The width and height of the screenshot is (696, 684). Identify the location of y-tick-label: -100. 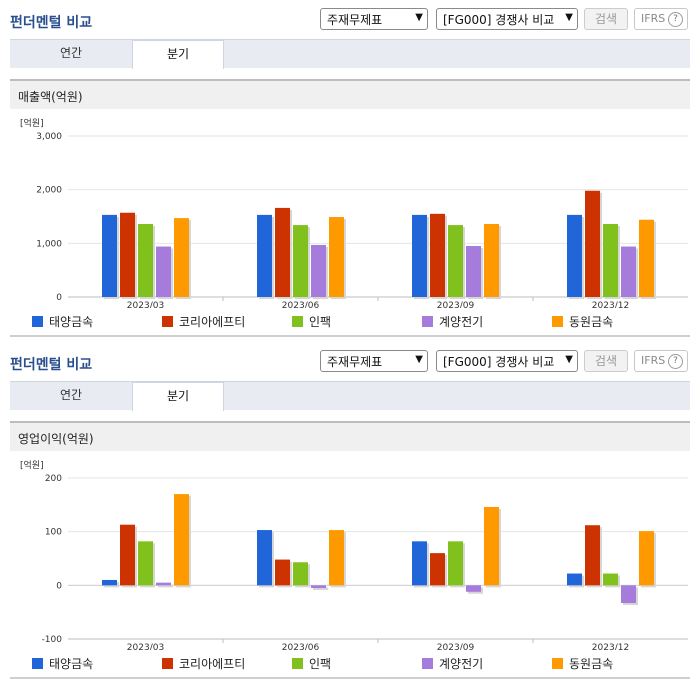
(52, 640).